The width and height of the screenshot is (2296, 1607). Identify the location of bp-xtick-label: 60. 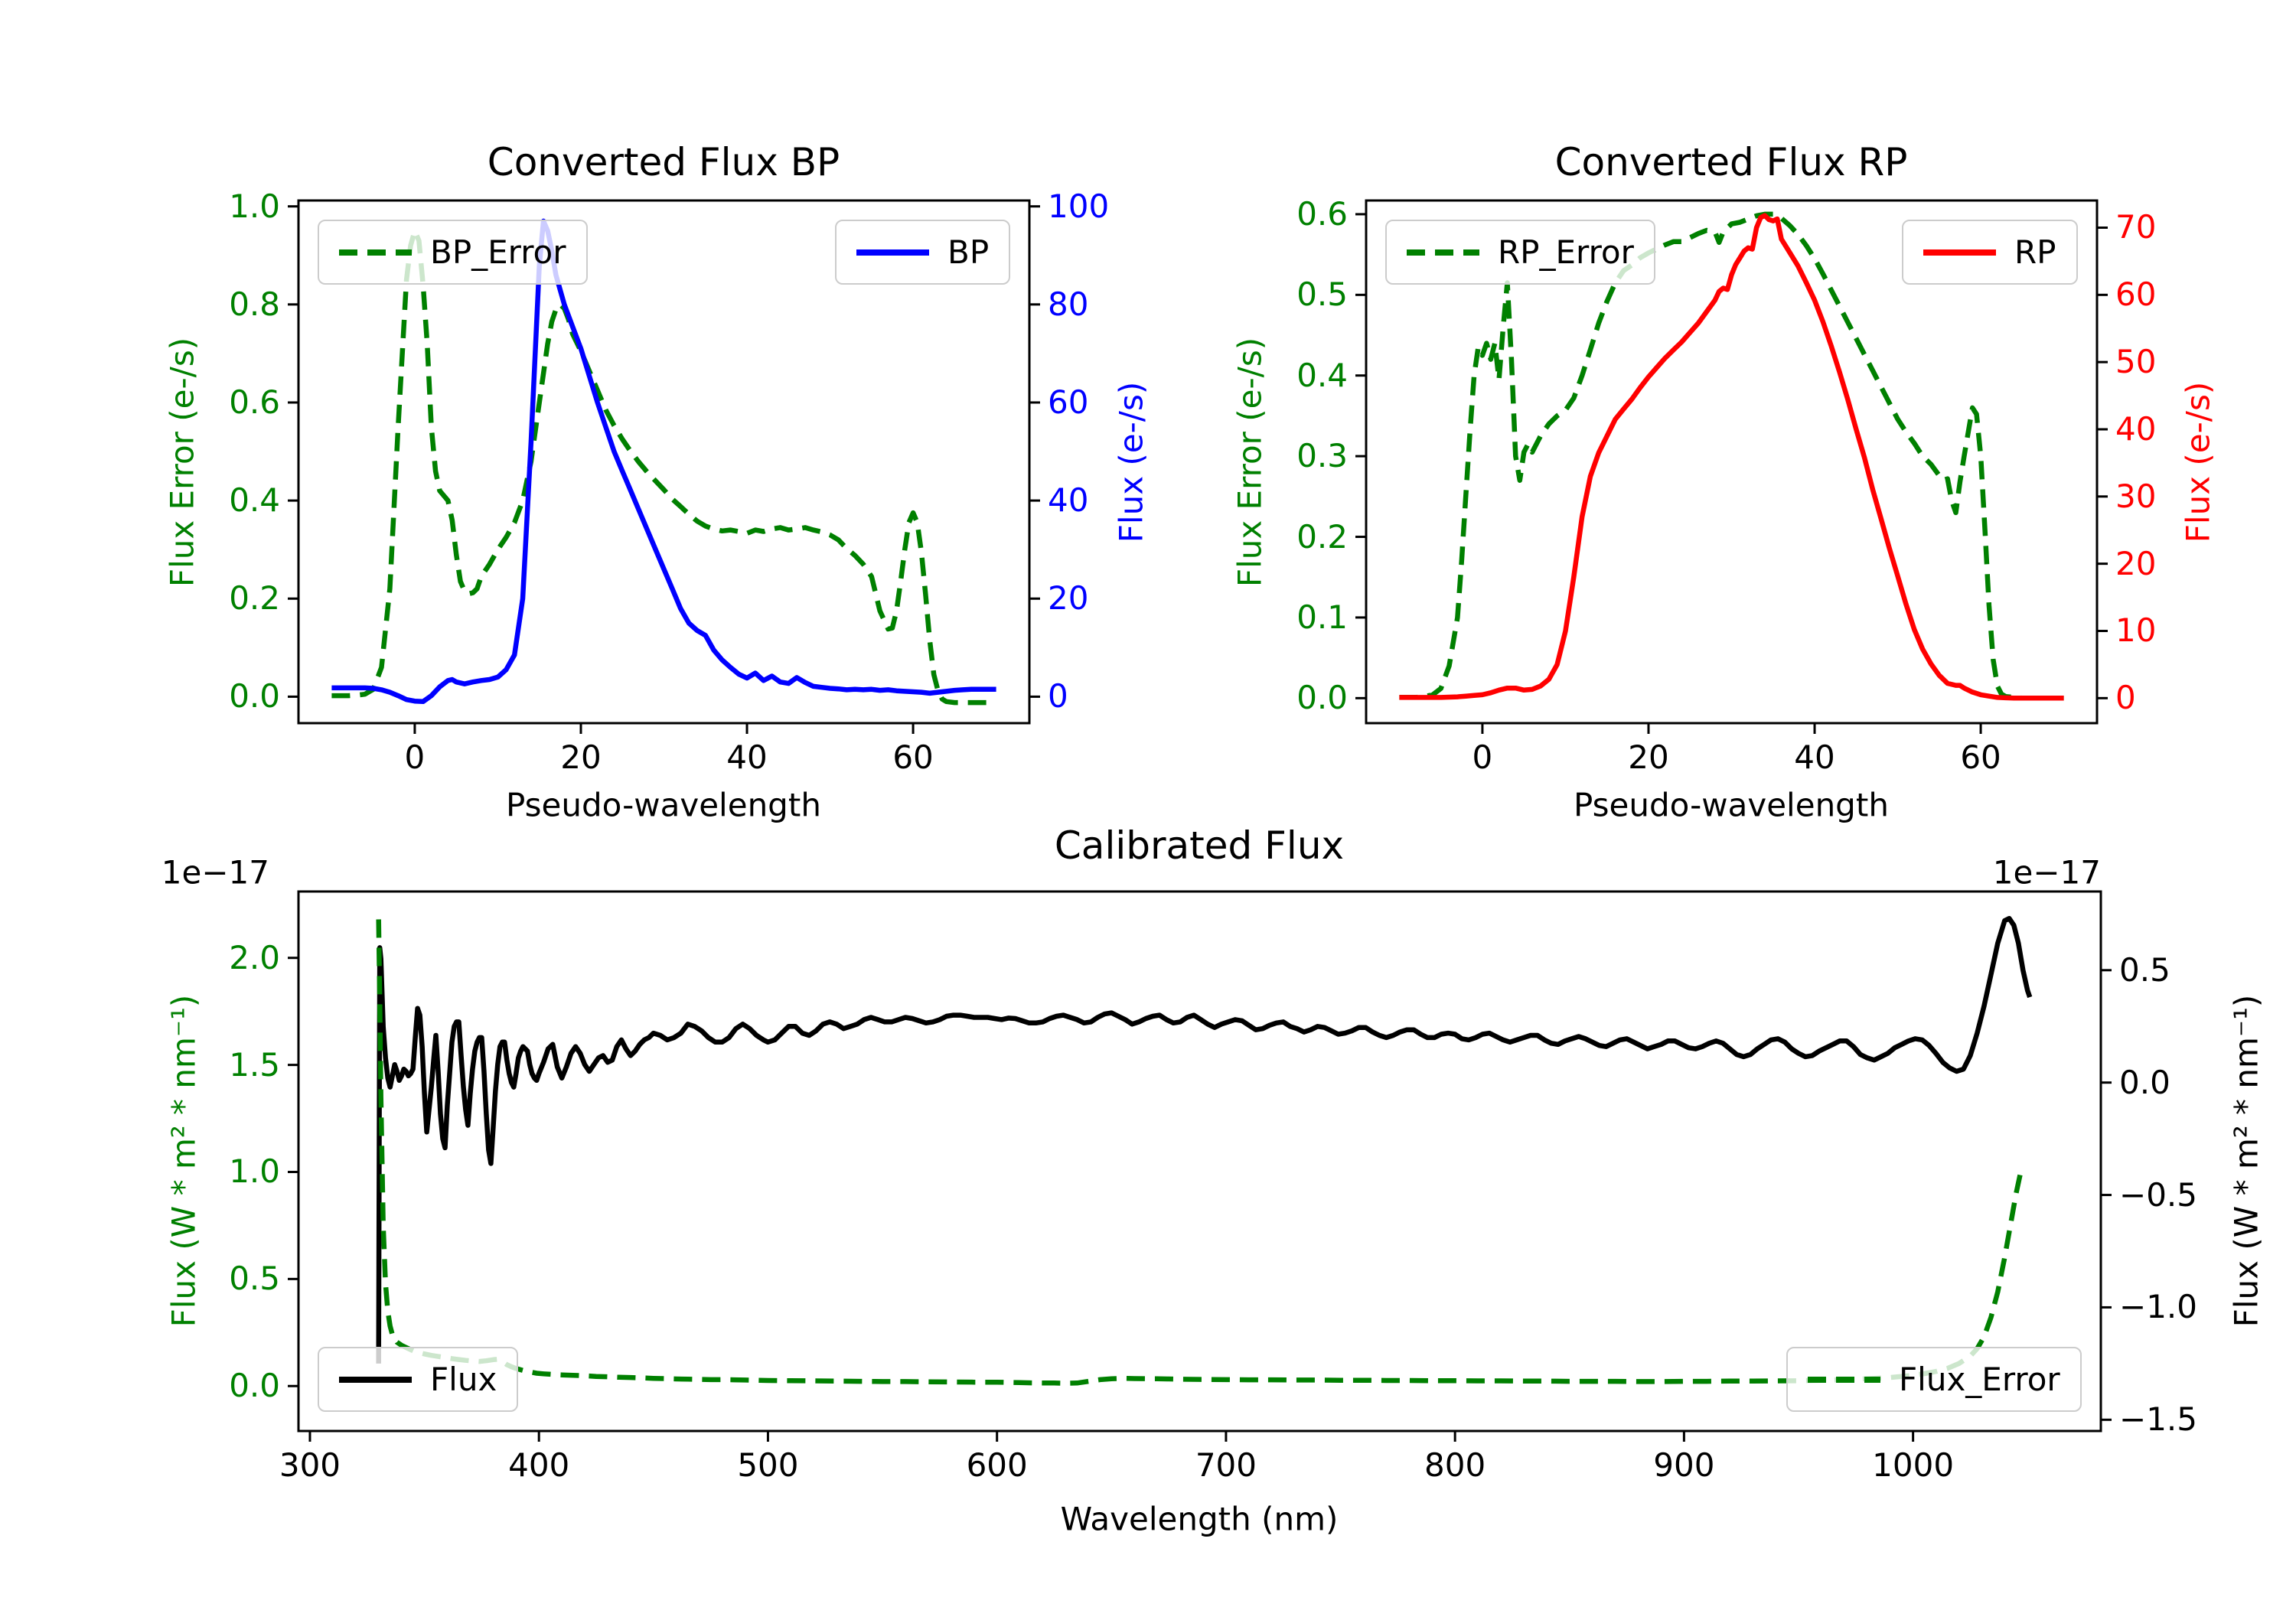
(913, 757).